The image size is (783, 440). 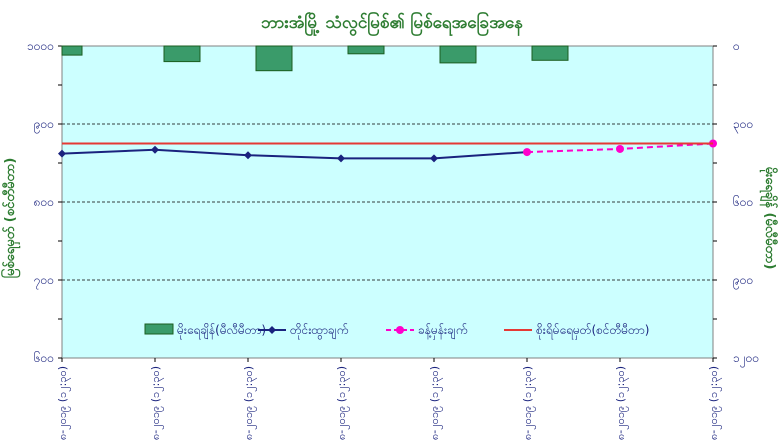 What do you see at coordinates (10, 218) in the screenshot?
I see `y-axis-left-title: မြစ်ရေမှတ် (စင်တီမီတာ)` at bounding box center [10, 218].